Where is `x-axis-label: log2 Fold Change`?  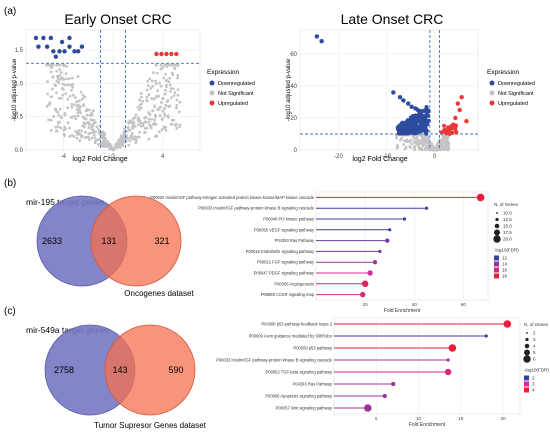 x-axis-label: log2 Fold Change is located at coordinates (379, 159).